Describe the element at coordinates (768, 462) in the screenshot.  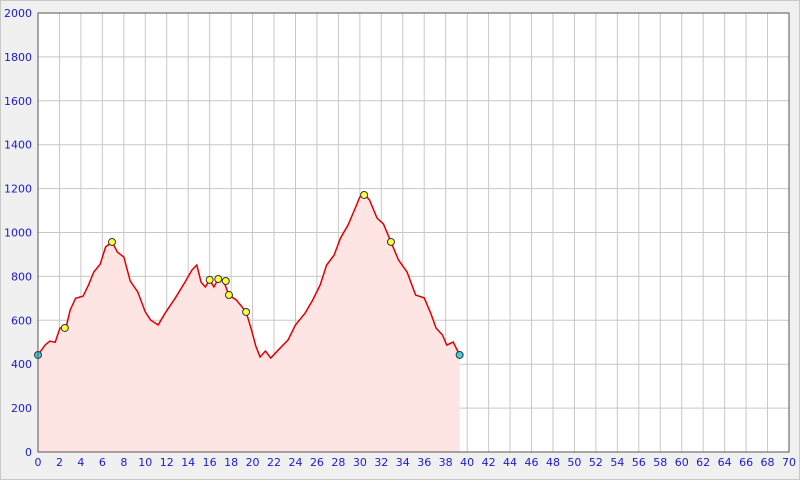
I see `x-tick-label: 68` at that location.